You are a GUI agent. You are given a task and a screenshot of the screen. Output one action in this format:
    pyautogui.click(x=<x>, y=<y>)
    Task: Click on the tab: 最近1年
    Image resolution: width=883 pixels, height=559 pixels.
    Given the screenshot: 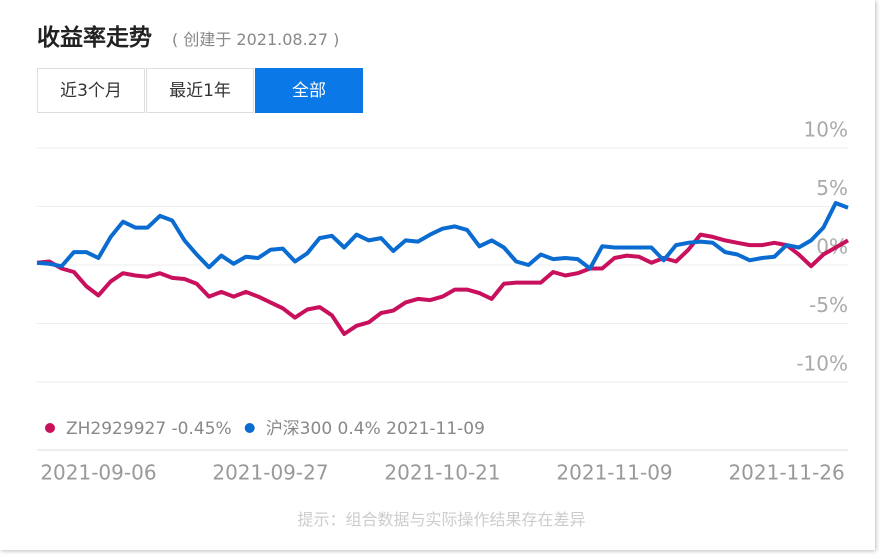 What is the action you would take?
    pyautogui.click(x=200, y=90)
    